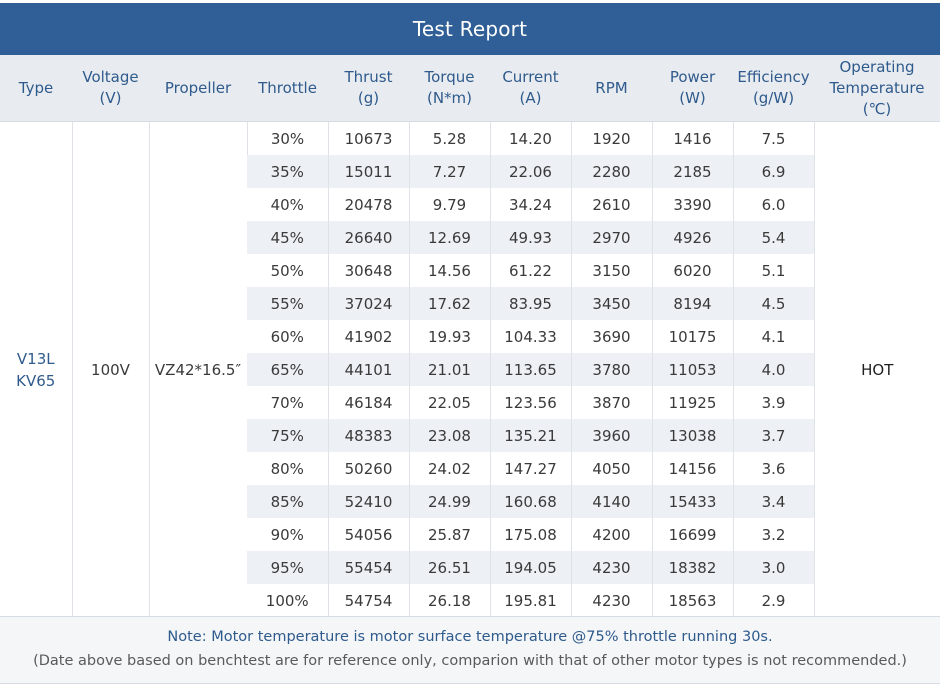 Image resolution: width=940 pixels, height=684 pixels. Describe the element at coordinates (287, 336) in the screenshot. I see `throttle-cell: 60%` at that location.